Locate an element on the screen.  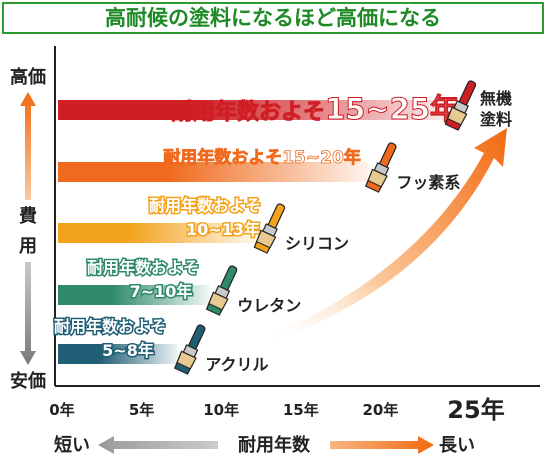
range-value: 10~13年 is located at coordinates (223, 229).